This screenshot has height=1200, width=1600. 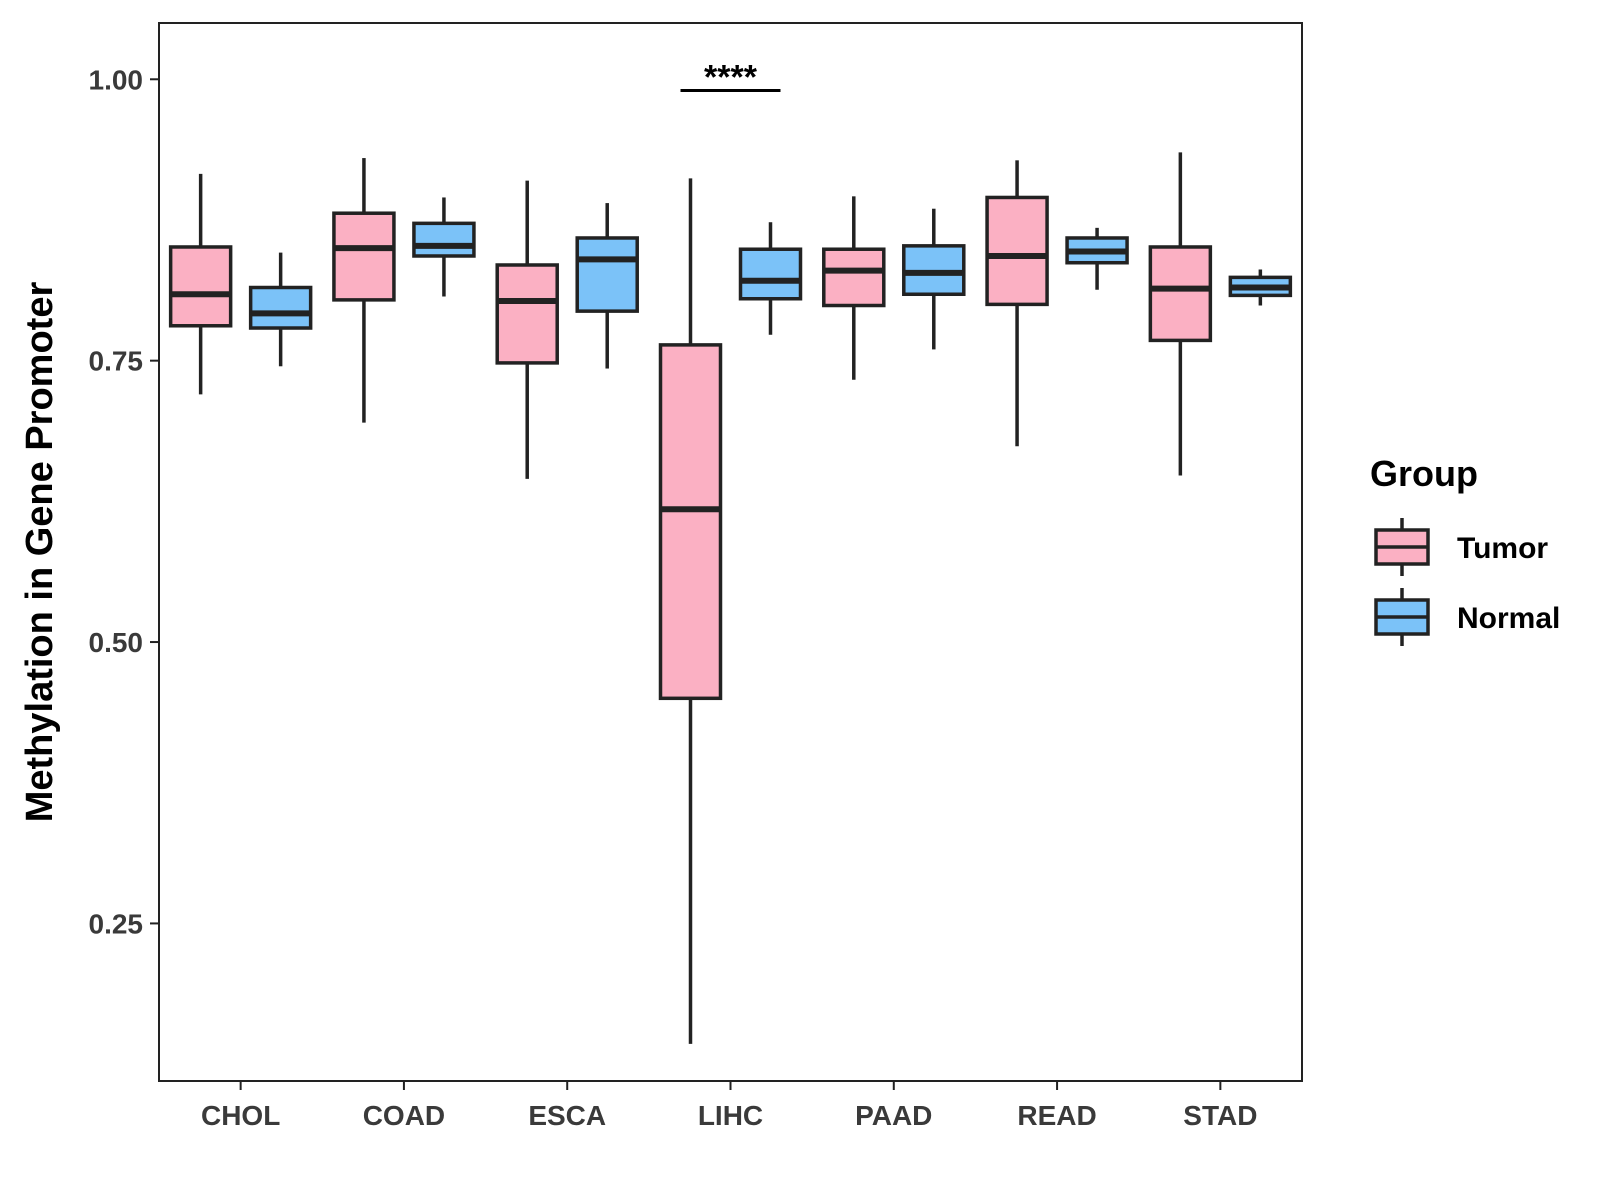 I want to click on x-tick-label: COAD, so click(x=404, y=1115).